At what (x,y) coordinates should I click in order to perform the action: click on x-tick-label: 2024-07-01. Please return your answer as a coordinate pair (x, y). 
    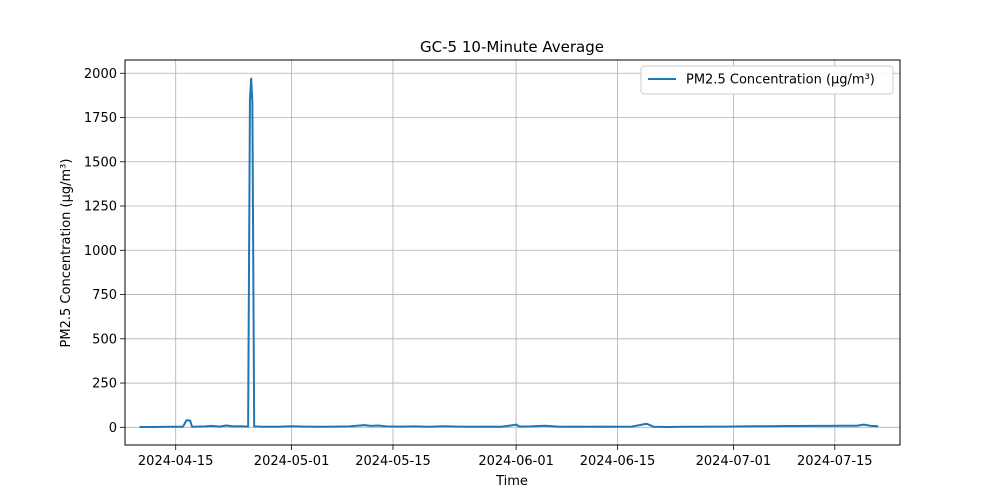
    Looking at the image, I should click on (734, 461).